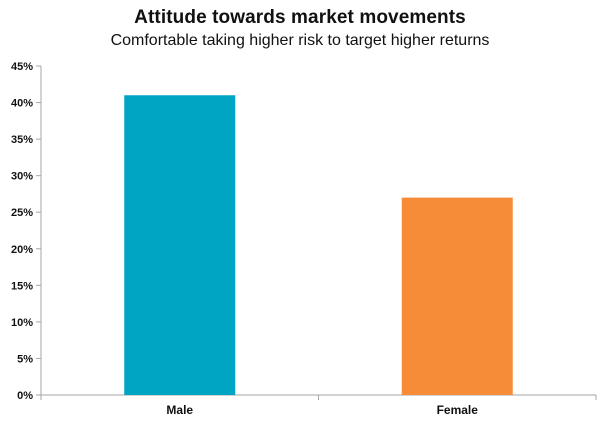 The width and height of the screenshot is (600, 424). What do you see at coordinates (180, 245) in the screenshot?
I see `bar-male` at bounding box center [180, 245].